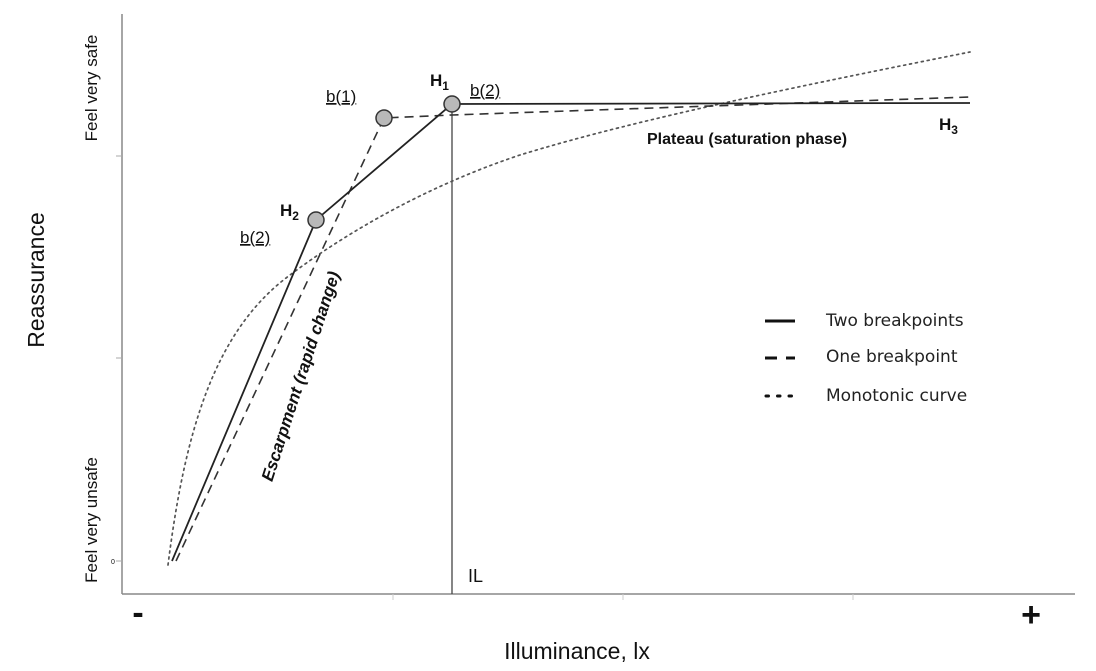 This screenshot has height=671, width=1096. Describe the element at coordinates (896, 396) in the screenshot. I see `legend-label-monotonic: Monotonic curve` at that location.